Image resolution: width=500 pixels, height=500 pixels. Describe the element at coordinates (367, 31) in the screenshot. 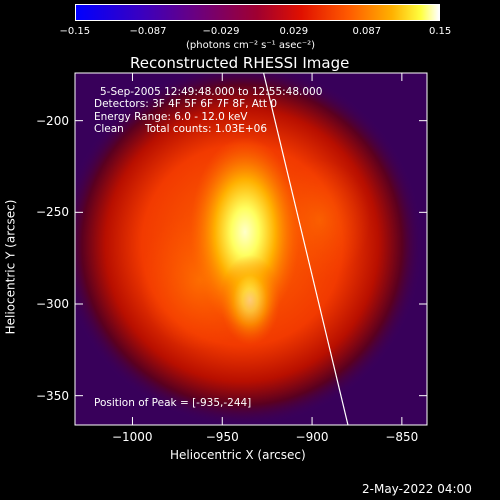

I see `colorbar-tick-label: 0.087` at that location.